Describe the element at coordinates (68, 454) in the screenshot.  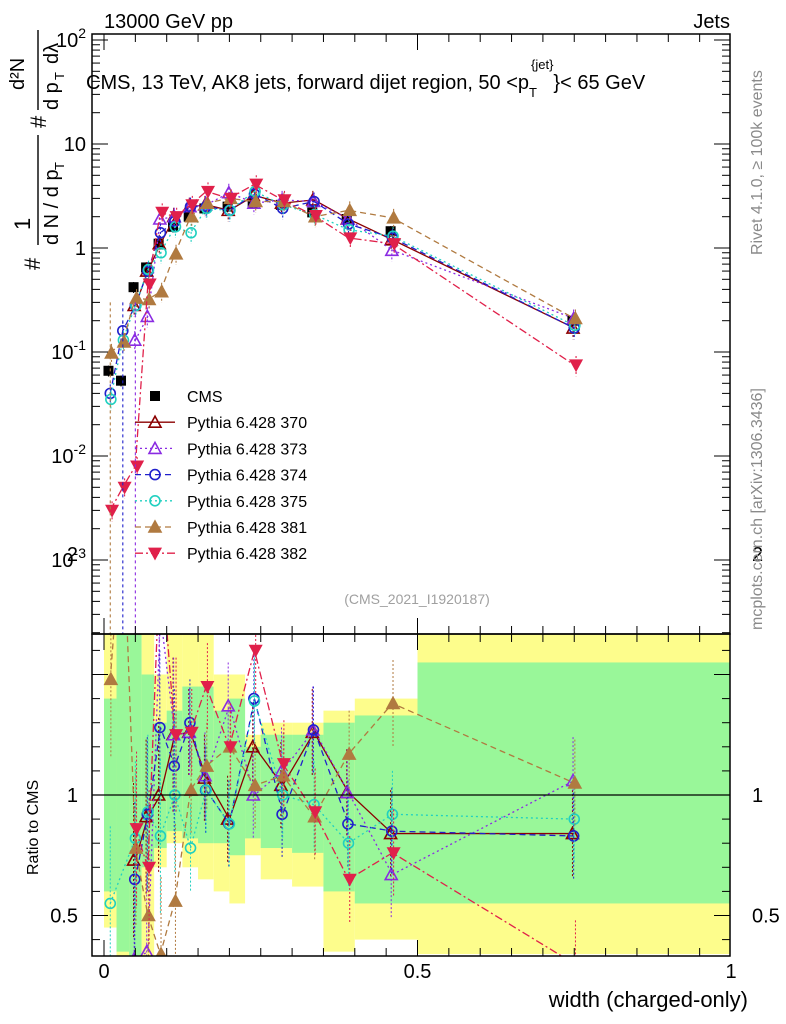
I see `y-tick-label: 10⁻²` at that location.